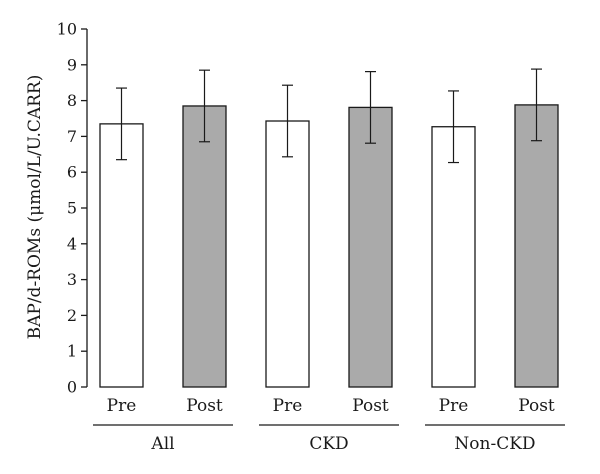 This screenshot has height=474, width=600. I want to click on y-tick-label: 3, so click(72, 279).